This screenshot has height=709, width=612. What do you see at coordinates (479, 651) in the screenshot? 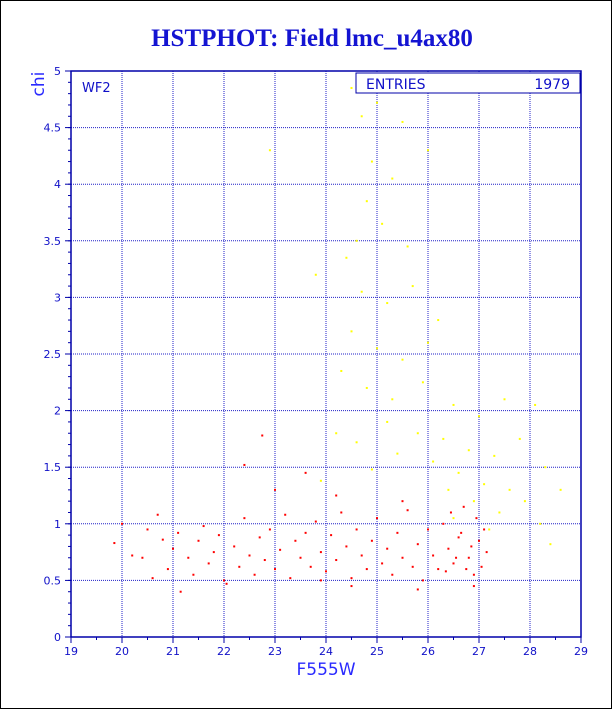
I see `x-tick-label: 27` at bounding box center [479, 651].